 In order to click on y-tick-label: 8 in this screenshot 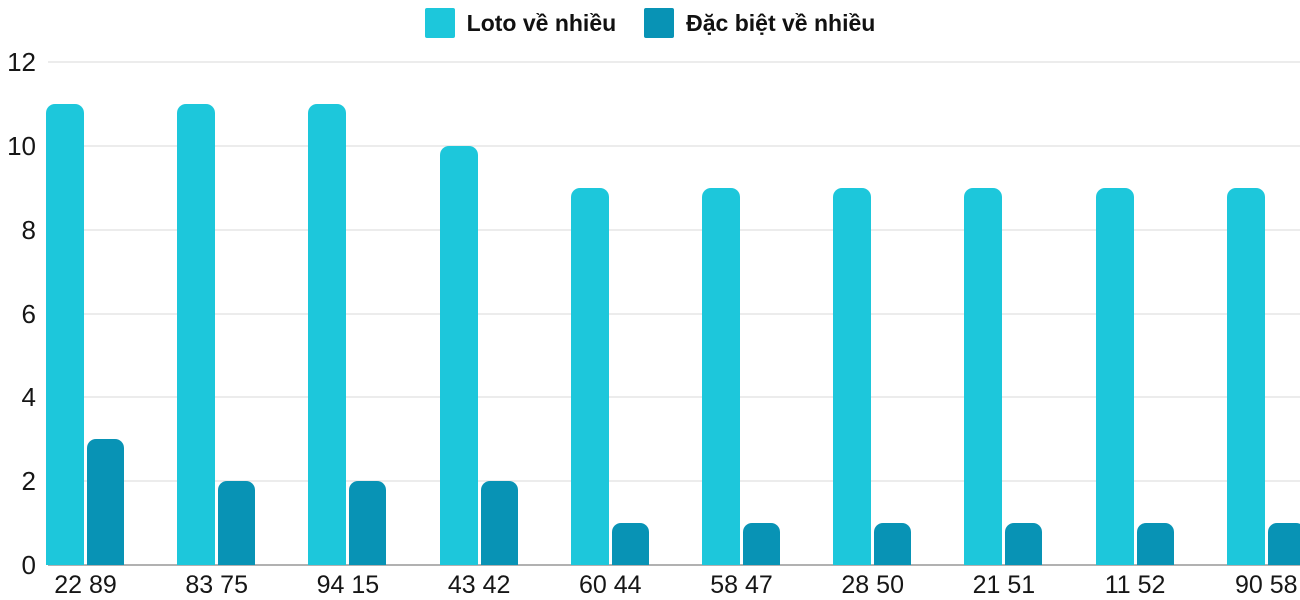, I will do `click(28, 229)`.